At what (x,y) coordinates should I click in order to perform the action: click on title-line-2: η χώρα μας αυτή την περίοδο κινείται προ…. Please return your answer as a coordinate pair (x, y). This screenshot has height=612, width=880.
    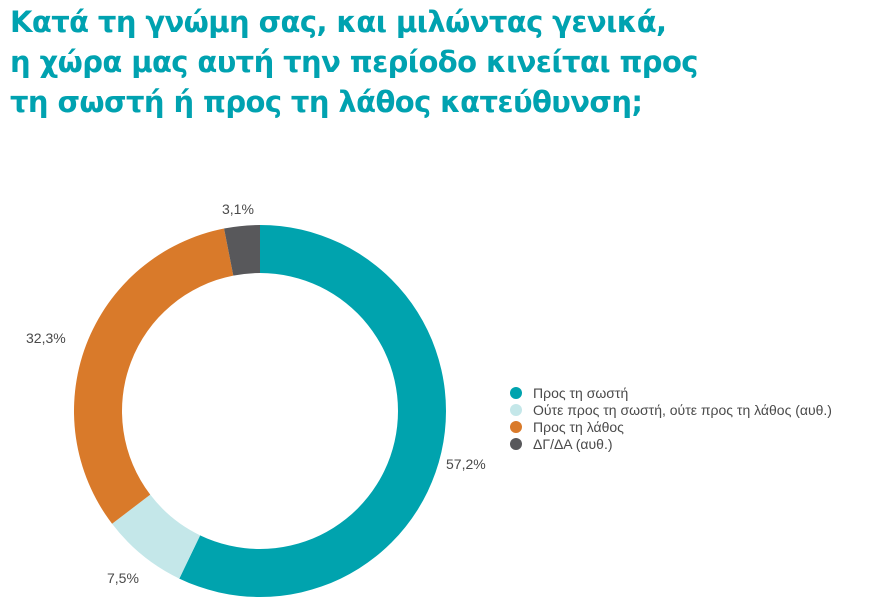
    Looking at the image, I should click on (354, 62).